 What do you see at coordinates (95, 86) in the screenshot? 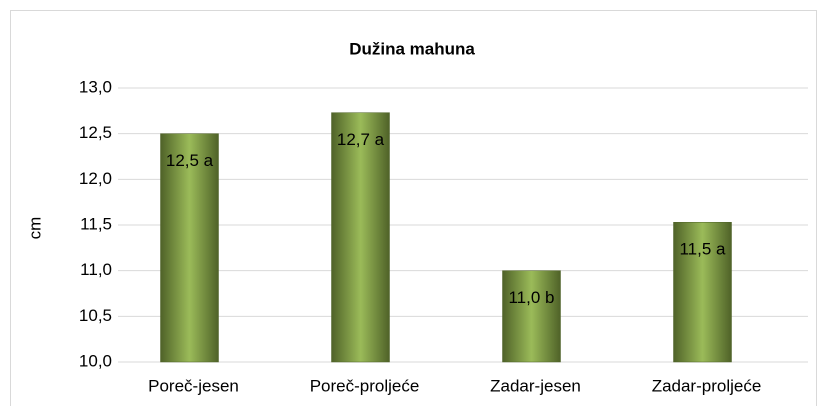
I see `y-tick-label: 13,0` at bounding box center [95, 86].